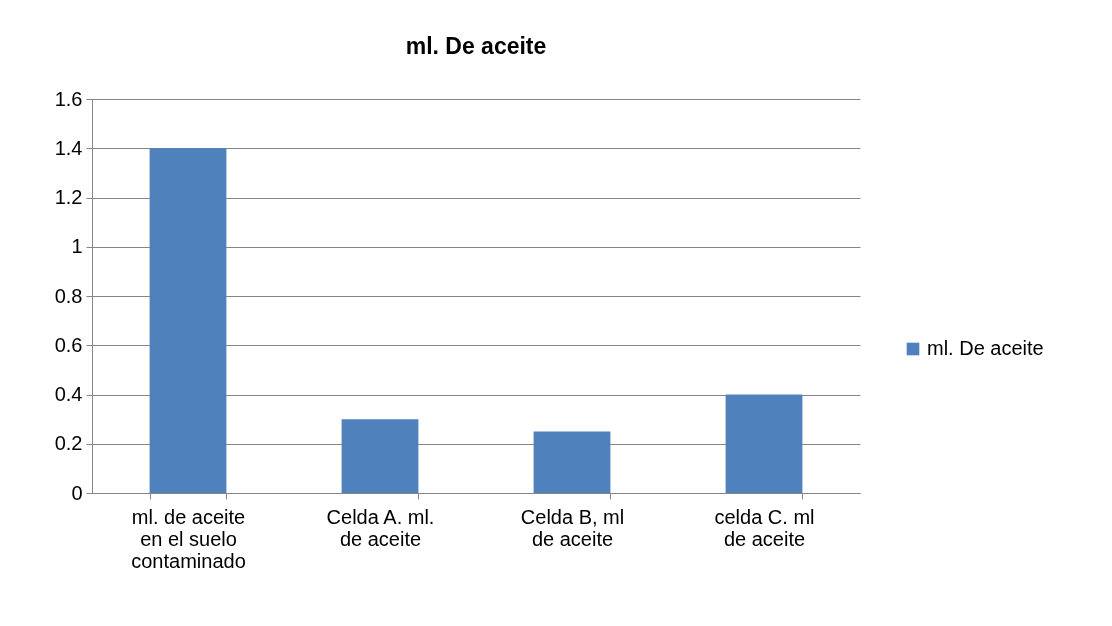 This screenshot has height=626, width=1112. What do you see at coordinates (68, 197) in the screenshot?
I see `y-tick-label: 1.2` at bounding box center [68, 197].